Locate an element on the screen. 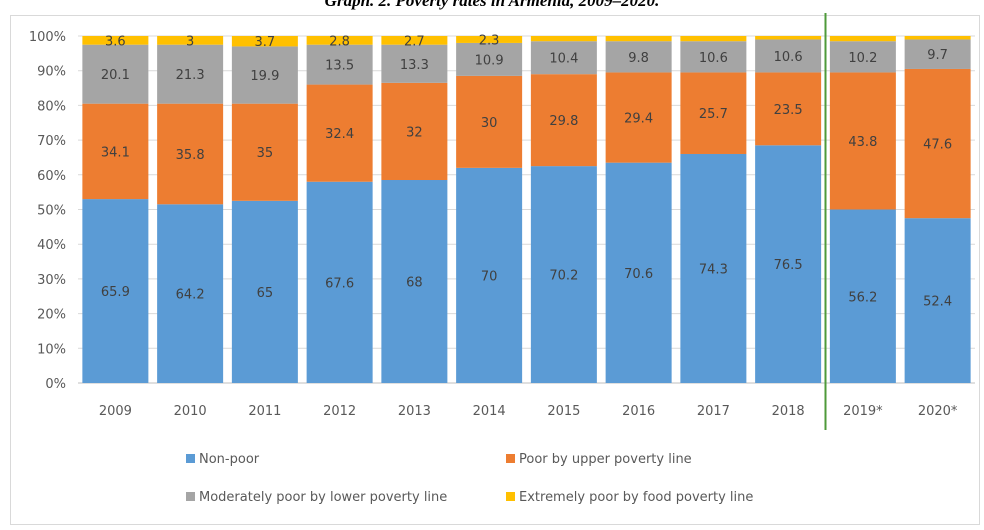  data-label: 9.7 is located at coordinates (937, 55).